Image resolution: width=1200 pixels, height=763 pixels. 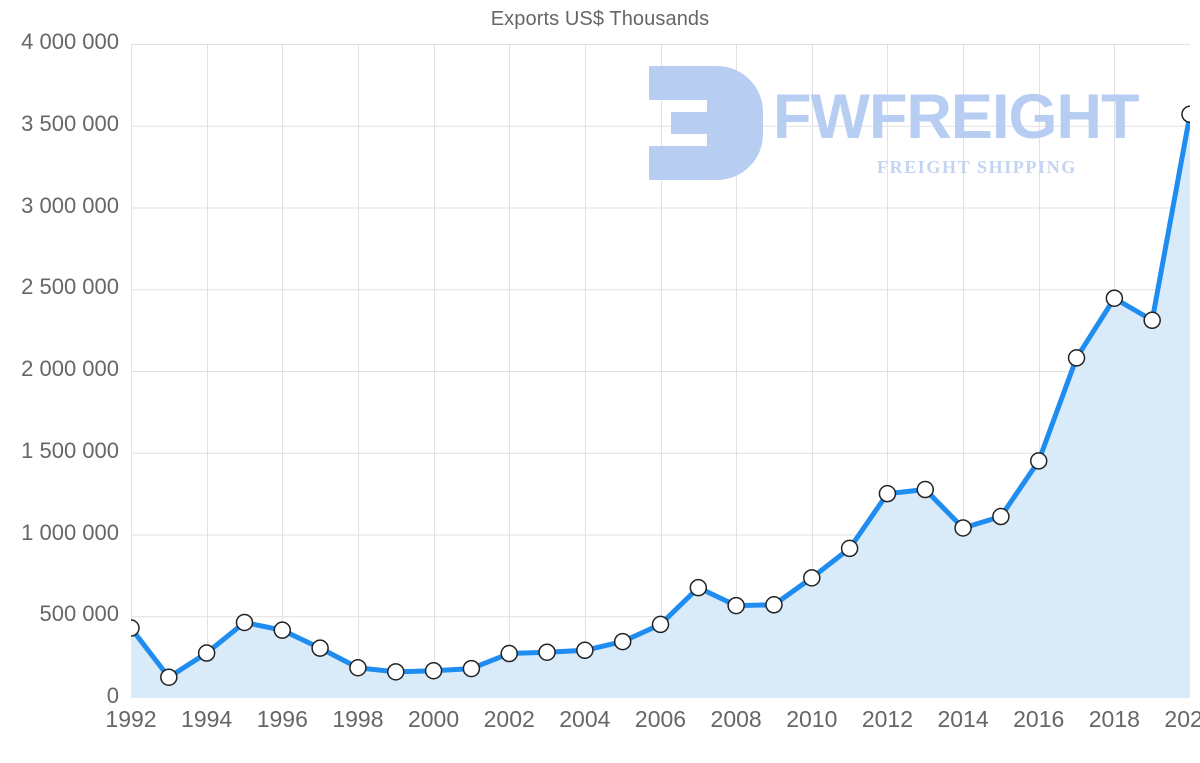 I want to click on y-axis-tick-text: 2 500 000, so click(x=70, y=287).